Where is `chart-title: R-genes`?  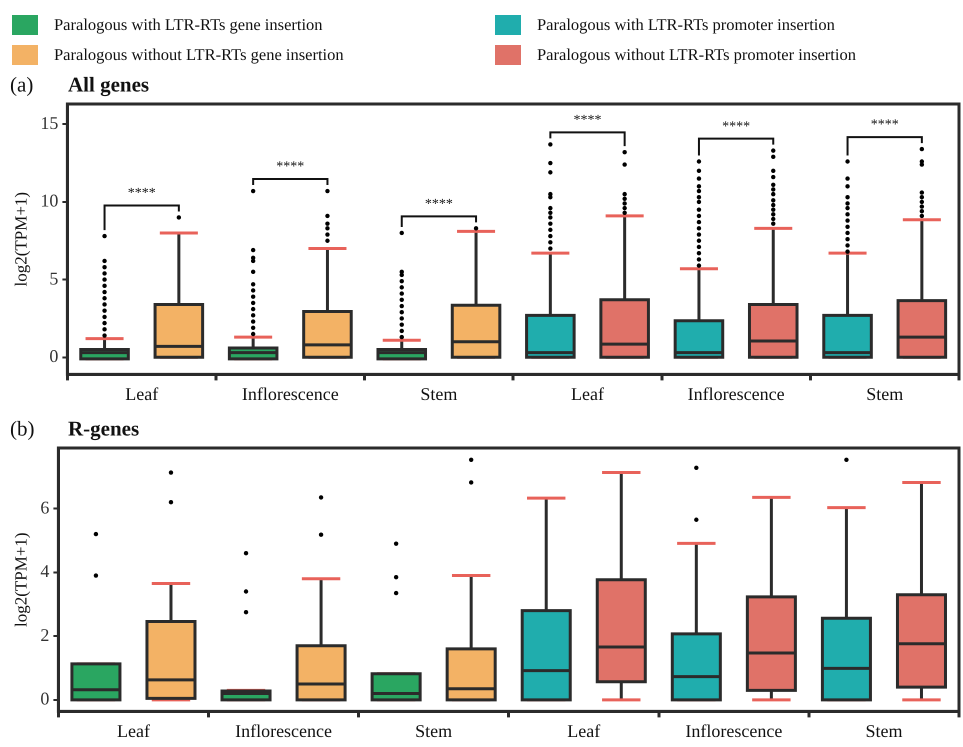 chart-title: R-genes is located at coordinates (104, 428).